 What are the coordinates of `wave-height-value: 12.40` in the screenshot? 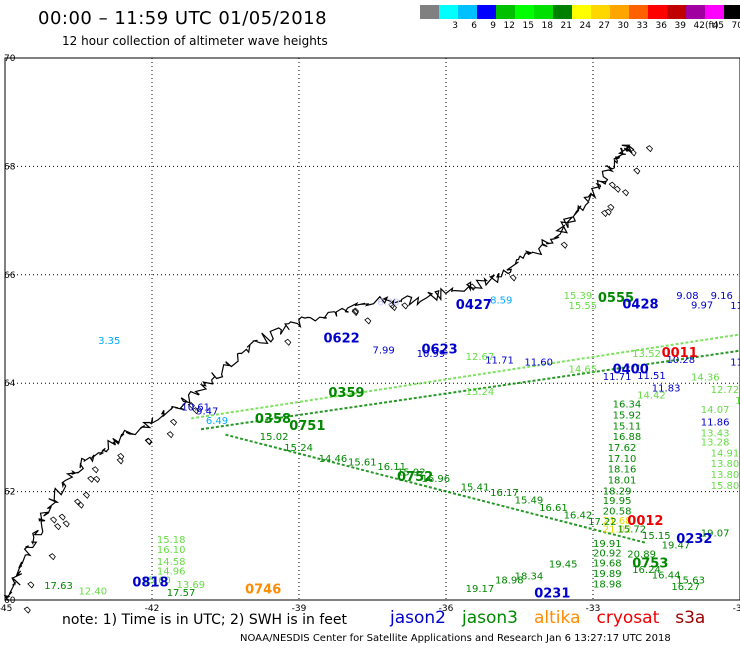 It's located at (93, 592).